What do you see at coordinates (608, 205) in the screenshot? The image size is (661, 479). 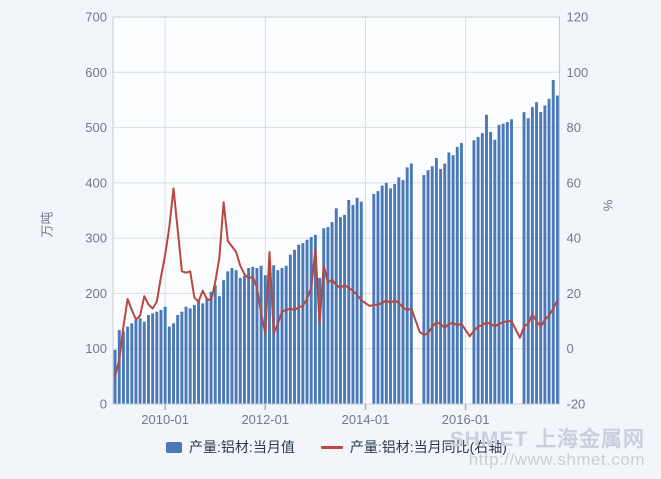 I see `right-axis-title: %` at bounding box center [608, 205].